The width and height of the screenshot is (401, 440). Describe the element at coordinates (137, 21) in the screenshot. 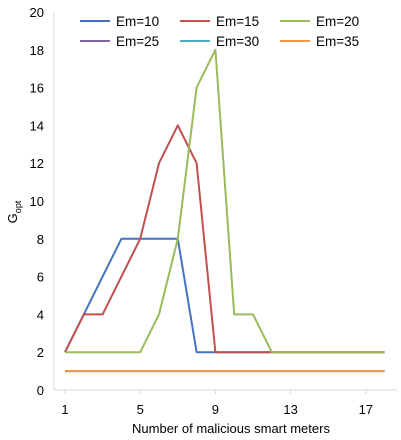

I see `legend-label: Em=10` at that location.